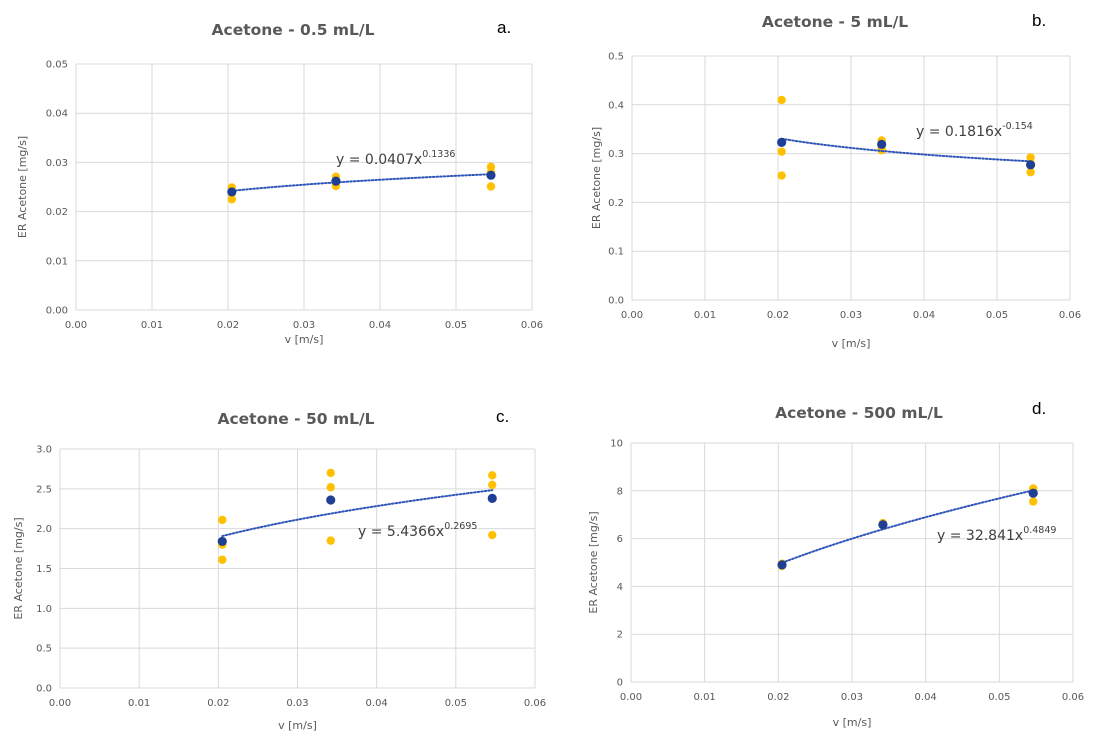 This screenshot has height=736, width=1110. What do you see at coordinates (1039, 408) in the screenshot?
I see `panel-letter: d.` at bounding box center [1039, 408].